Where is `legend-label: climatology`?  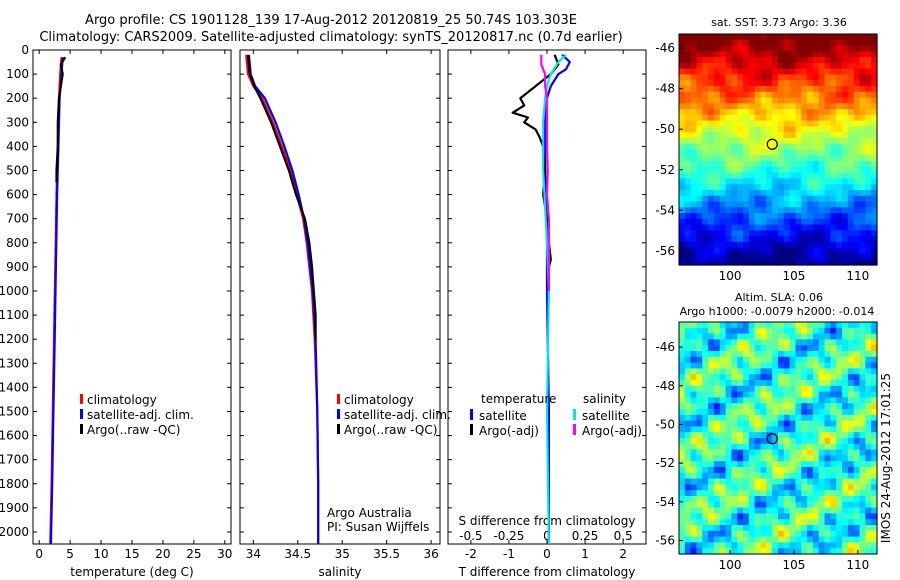 legend-label: climatology is located at coordinates (379, 400).